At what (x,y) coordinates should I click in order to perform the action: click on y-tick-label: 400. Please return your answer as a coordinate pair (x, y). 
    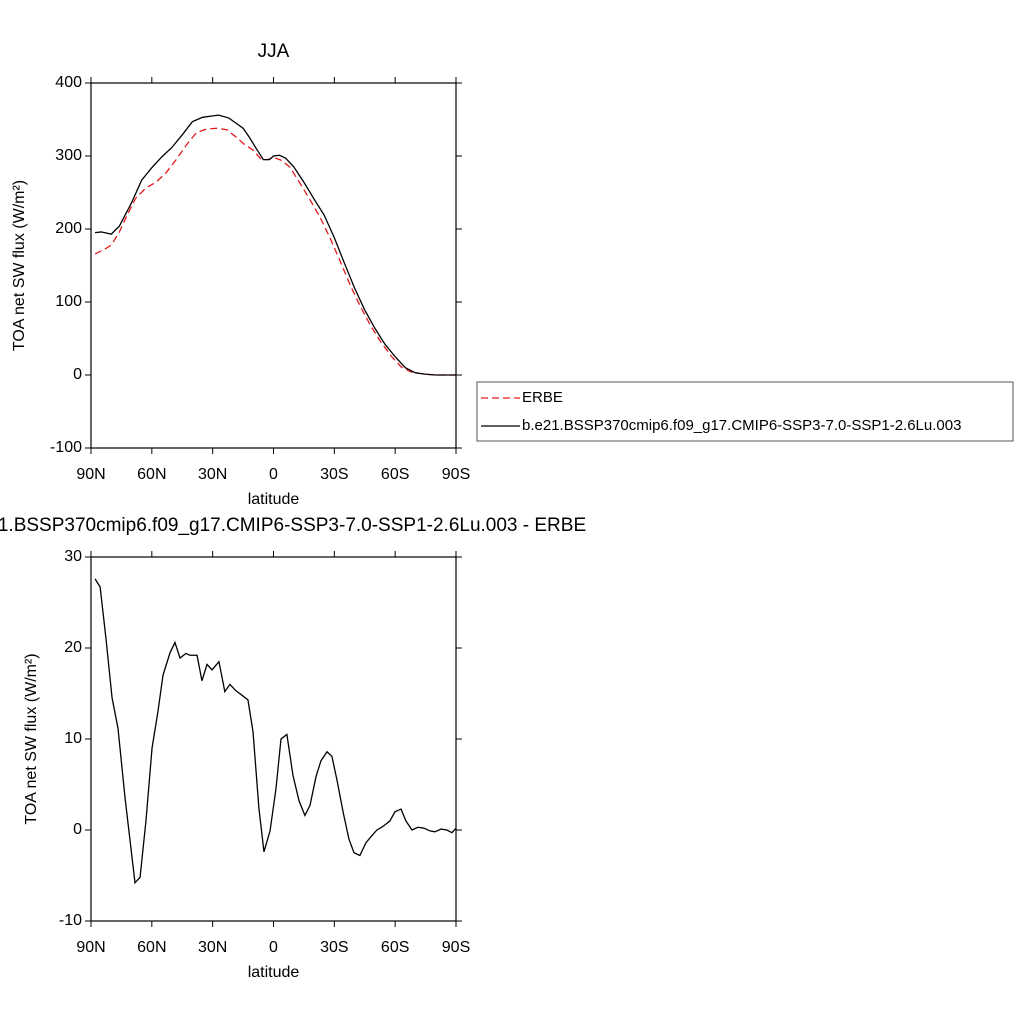
    Looking at the image, I should click on (68, 82).